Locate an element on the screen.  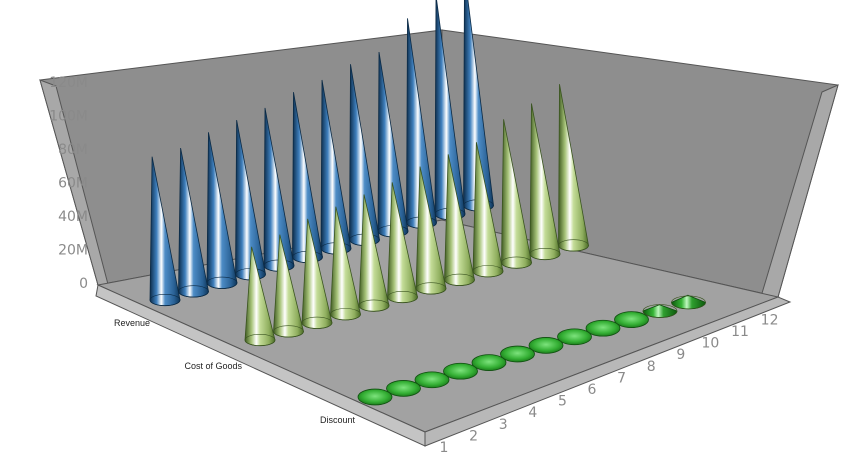
floor-right-edge is located at coordinates (608, 371).